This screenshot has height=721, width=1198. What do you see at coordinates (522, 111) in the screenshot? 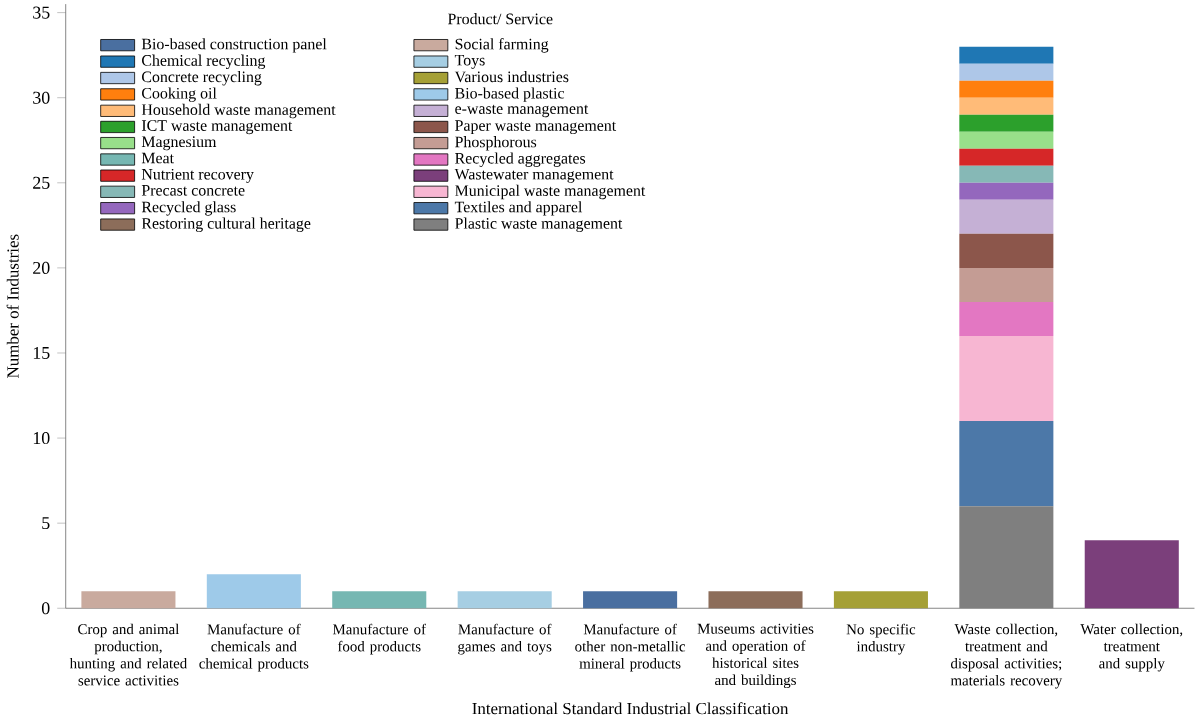
I see `legend-label: e-waste management` at bounding box center [522, 111].